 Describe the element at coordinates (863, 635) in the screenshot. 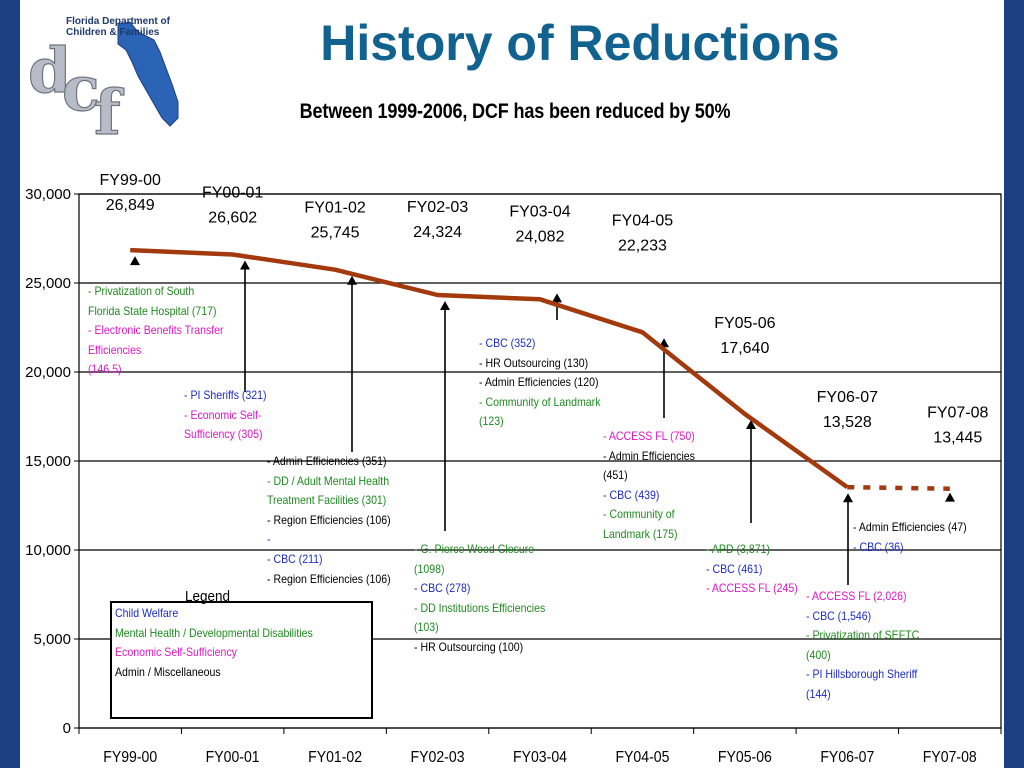

I see `annotation-line: - Privatization of SEFTC` at that location.